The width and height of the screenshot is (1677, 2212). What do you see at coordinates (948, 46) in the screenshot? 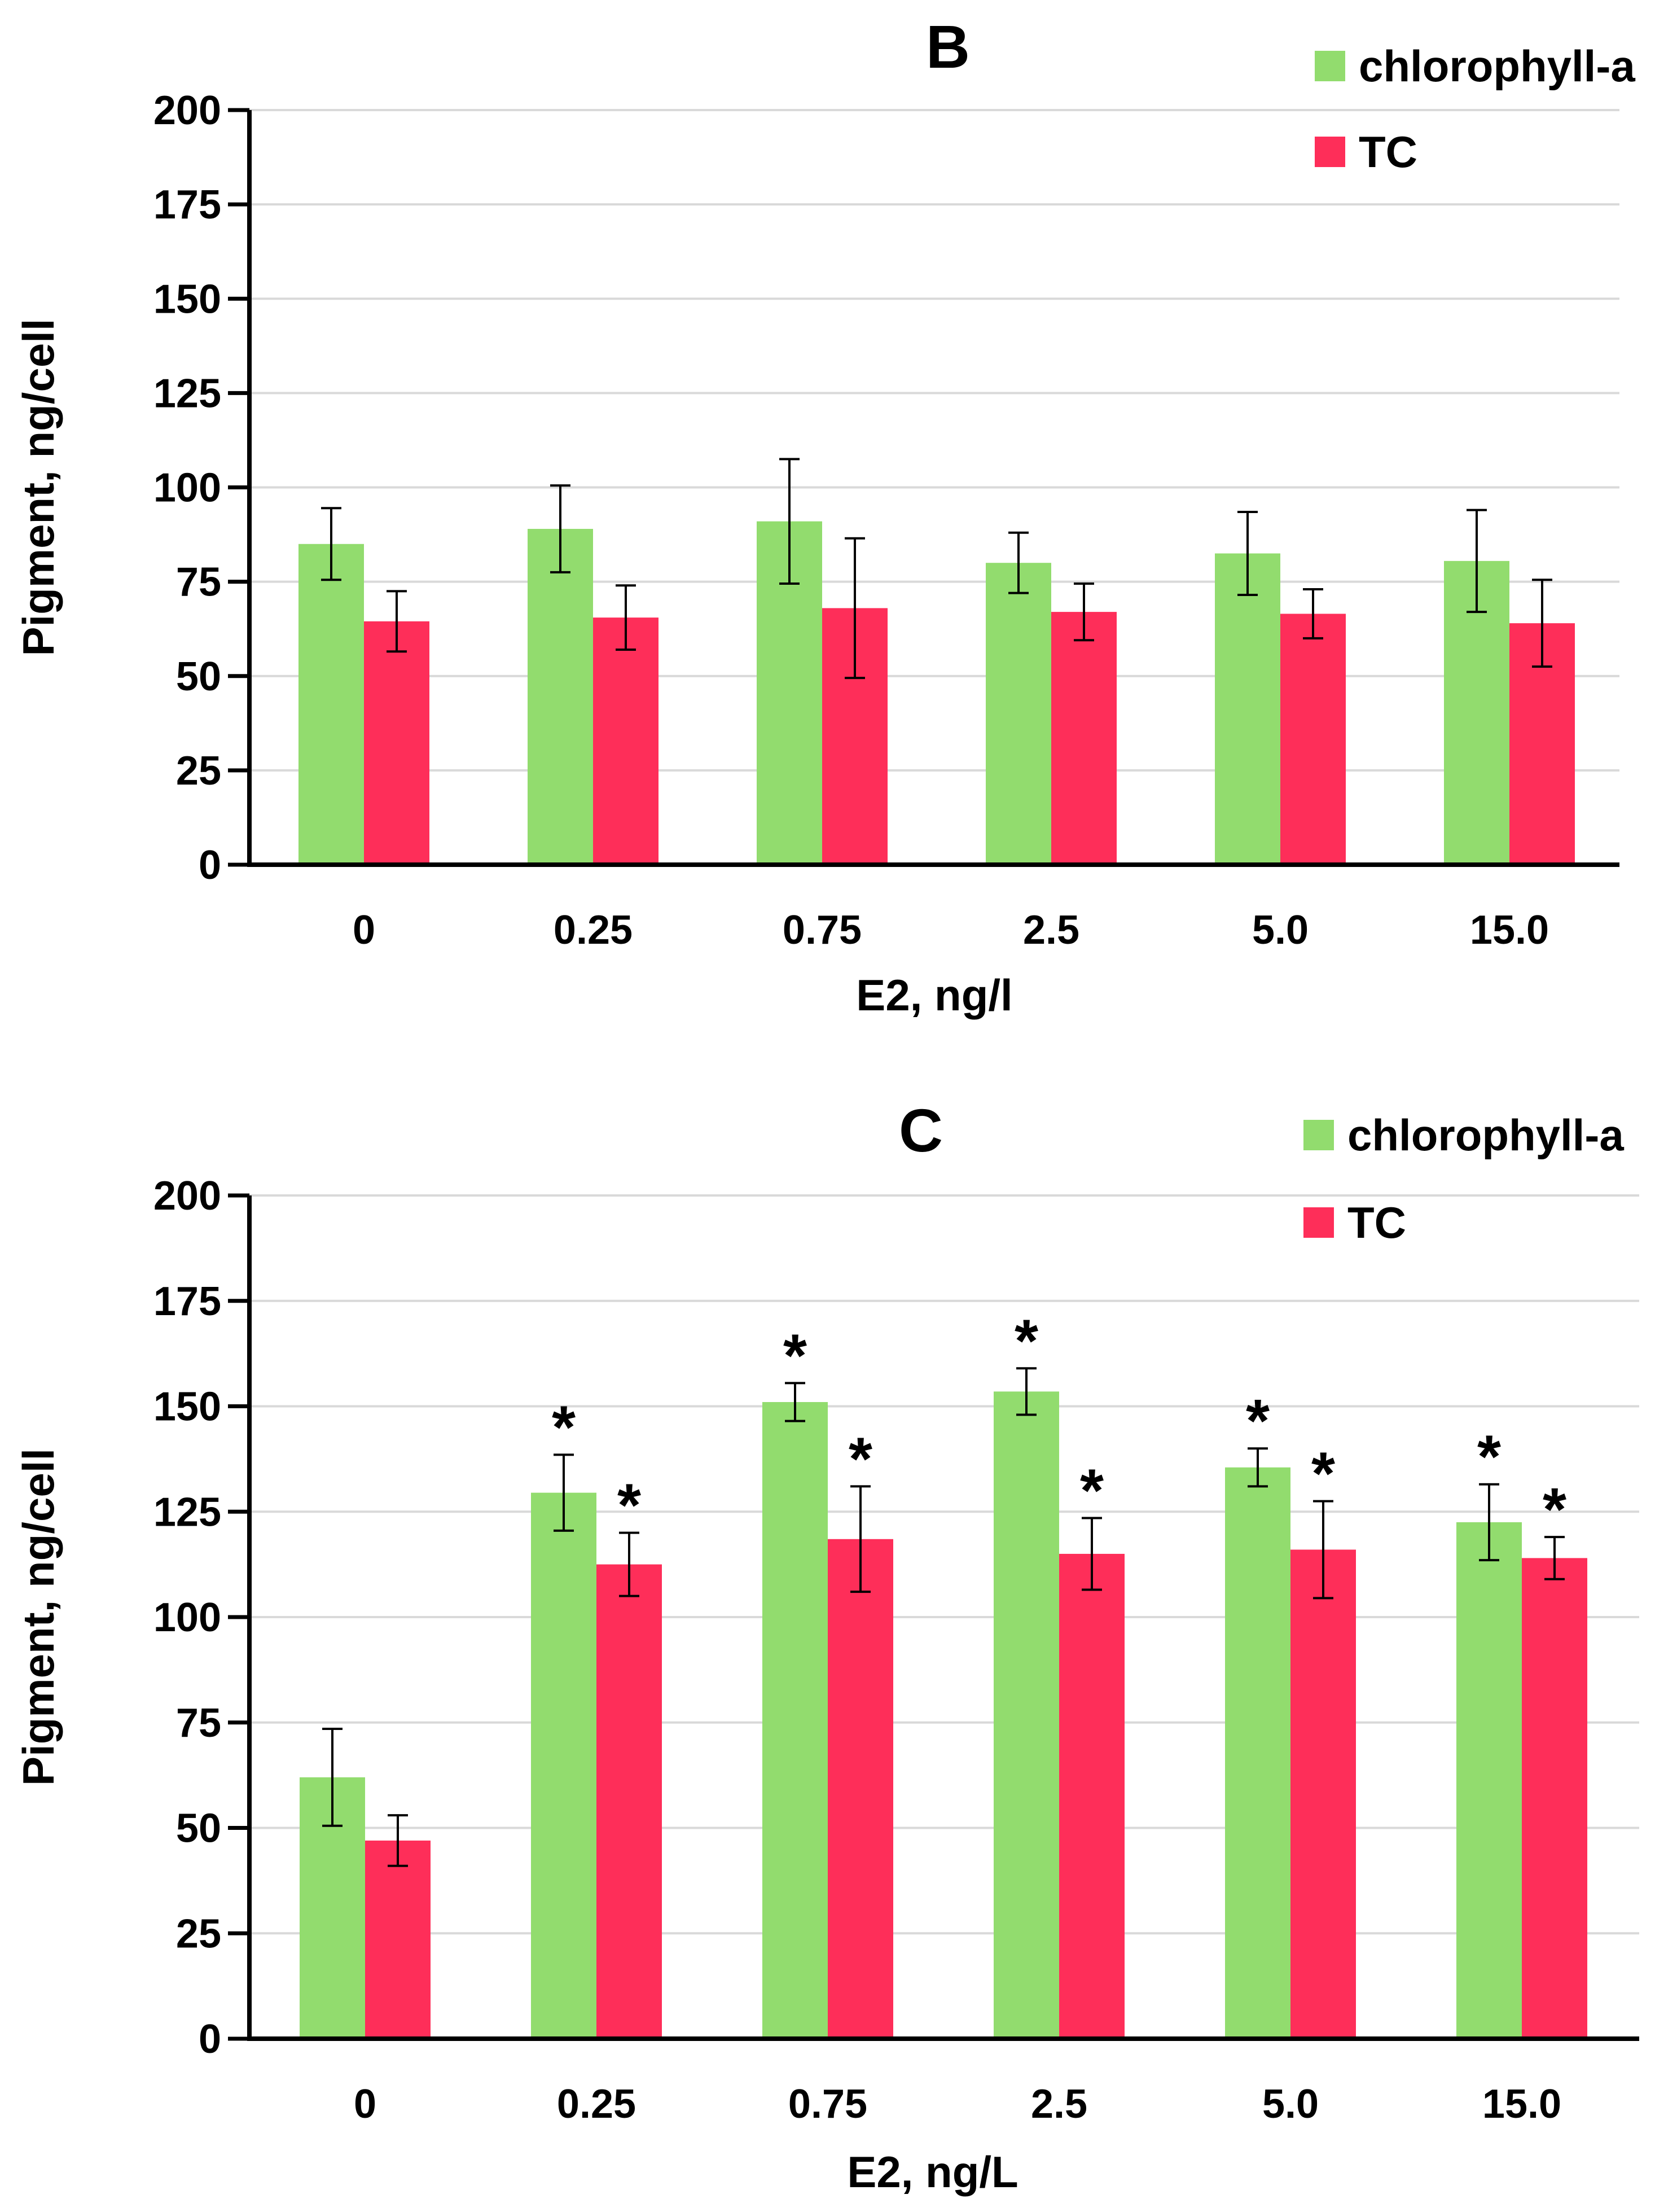
I see `panel-title-b: B` at bounding box center [948, 46].